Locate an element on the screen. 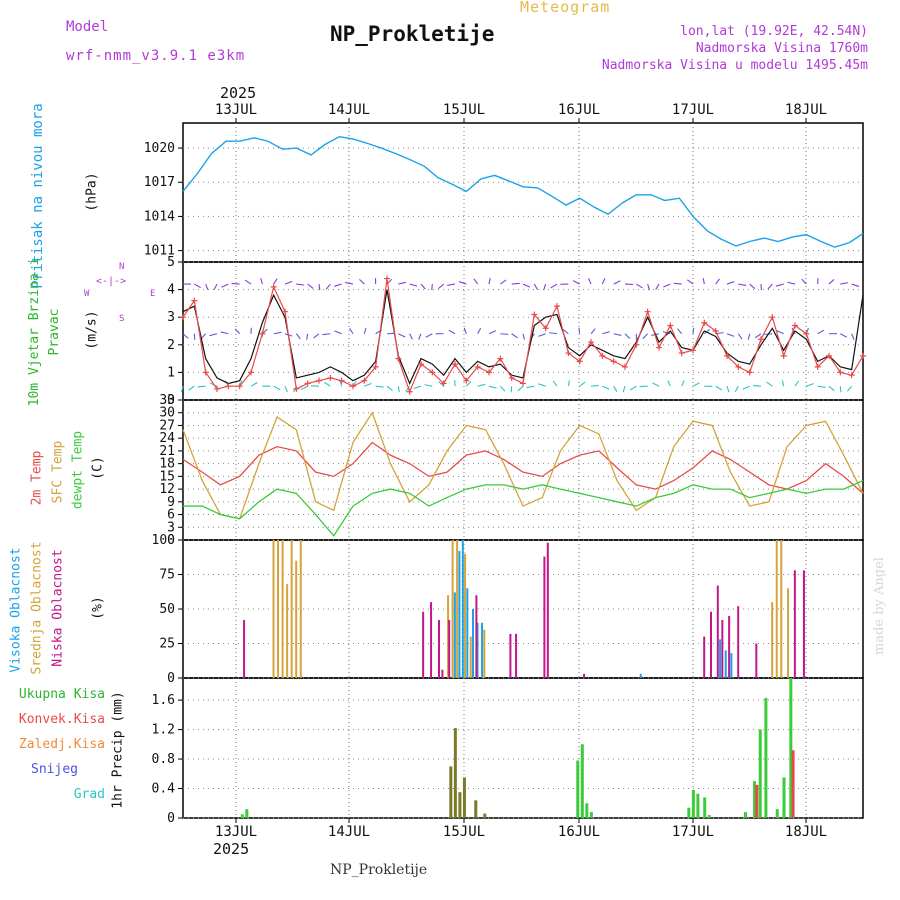 This screenshot has height=900, width=900. x-day-label-top: 14JUL is located at coordinates (349, 110).